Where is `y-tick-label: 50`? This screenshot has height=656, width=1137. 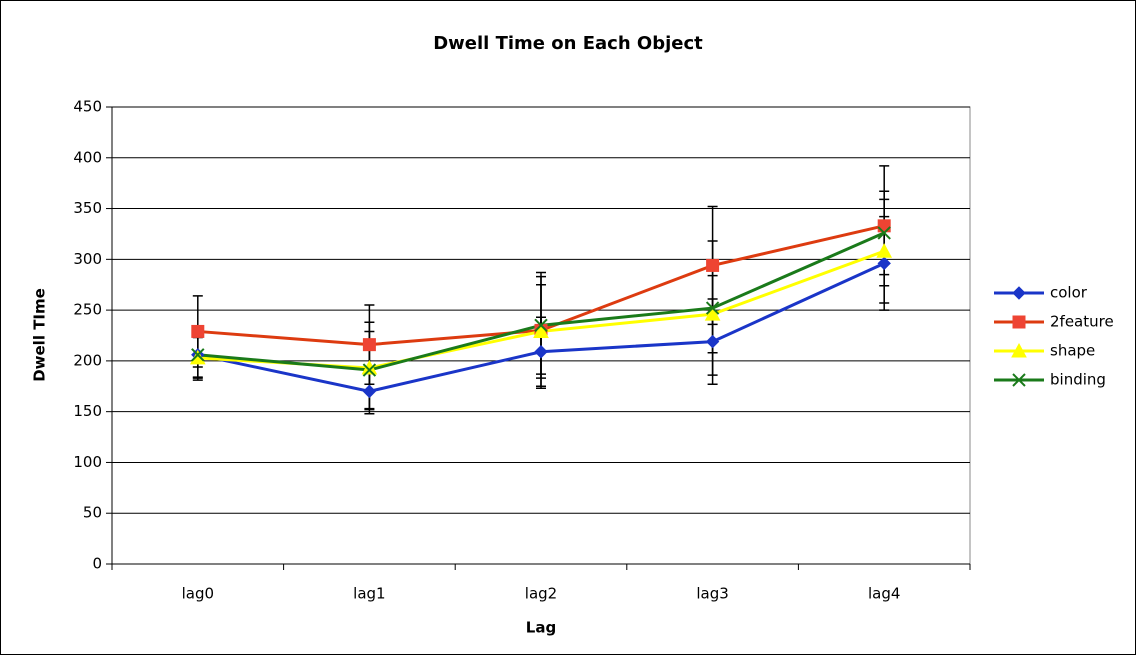
y-tick-label: 50 is located at coordinates (92, 513).